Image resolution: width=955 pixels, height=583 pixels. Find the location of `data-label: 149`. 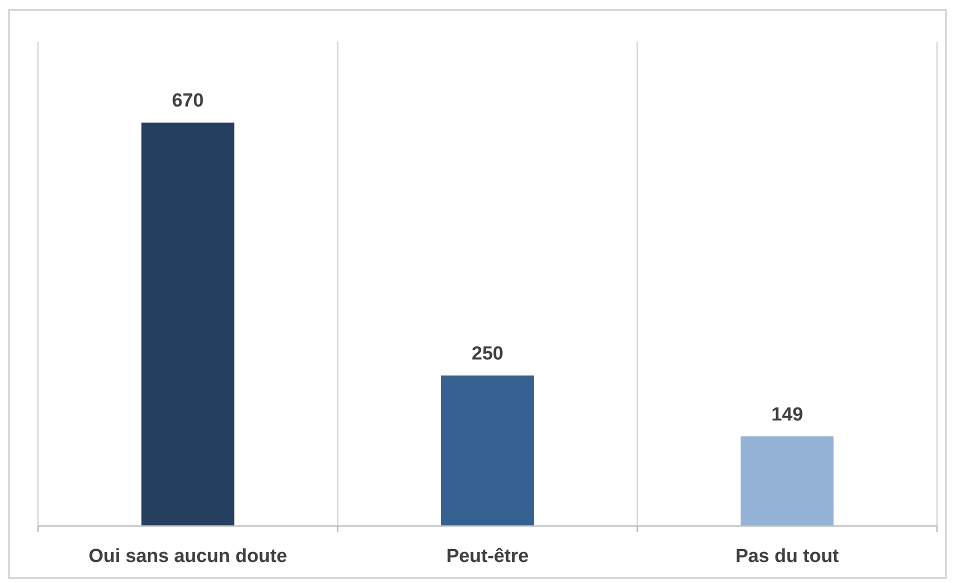

data-label: 149 is located at coordinates (787, 415).